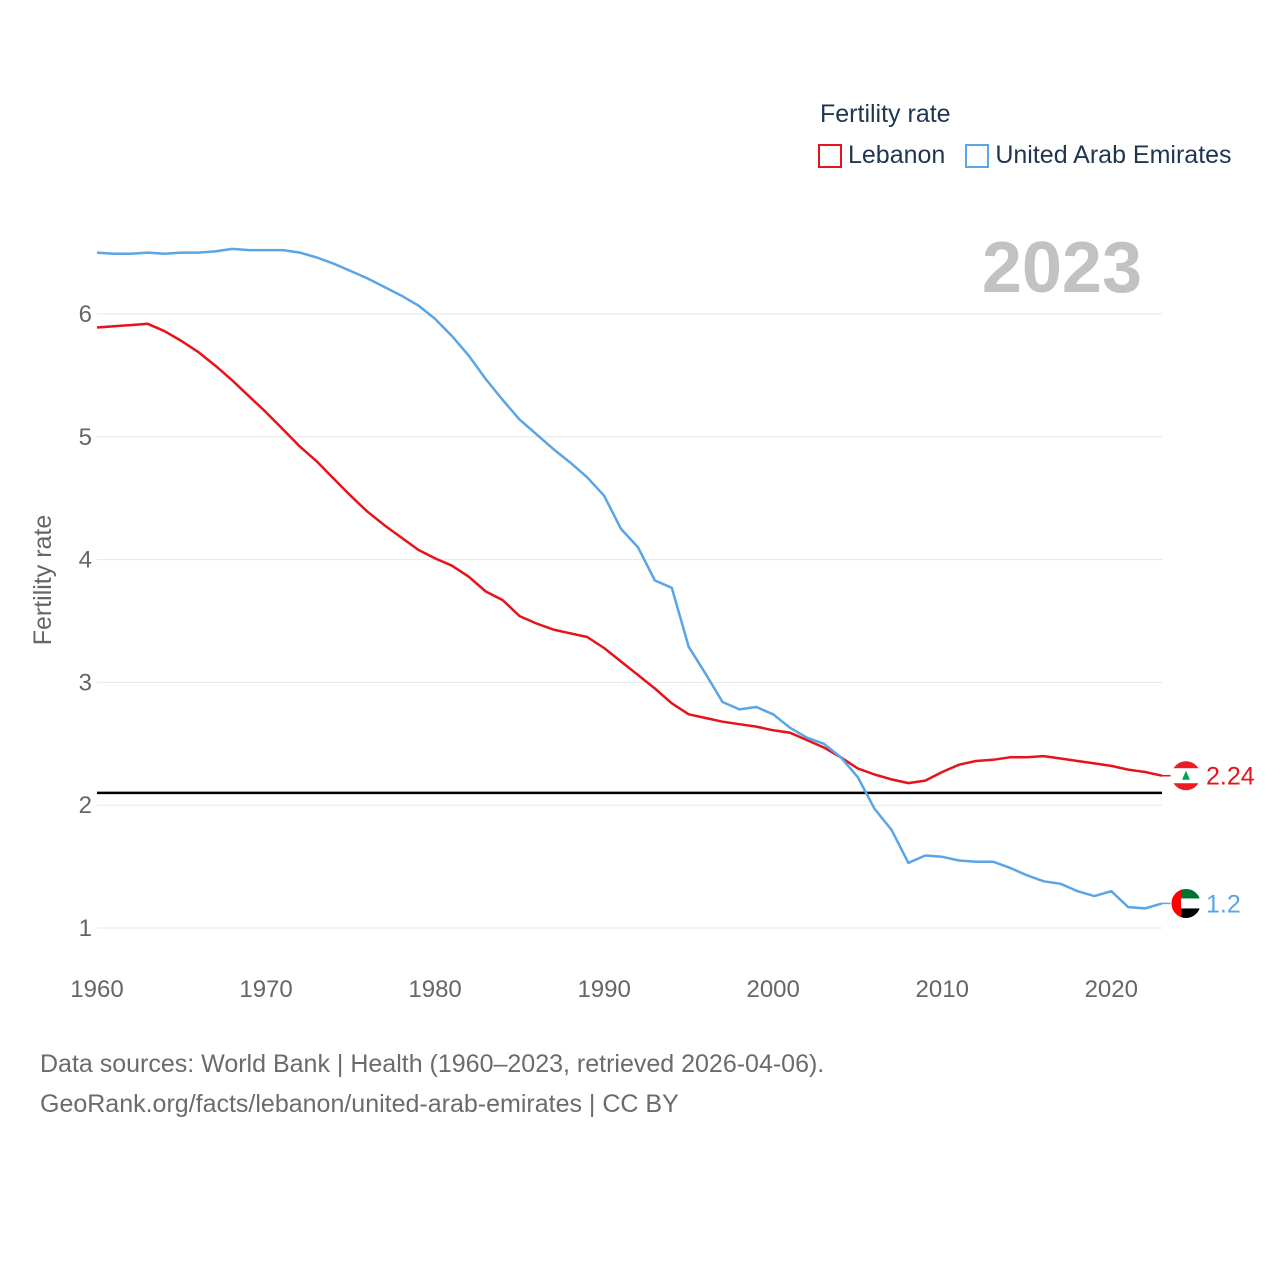  What do you see at coordinates (1061, 268) in the screenshot?
I see `year-stamp: 2023` at bounding box center [1061, 268].